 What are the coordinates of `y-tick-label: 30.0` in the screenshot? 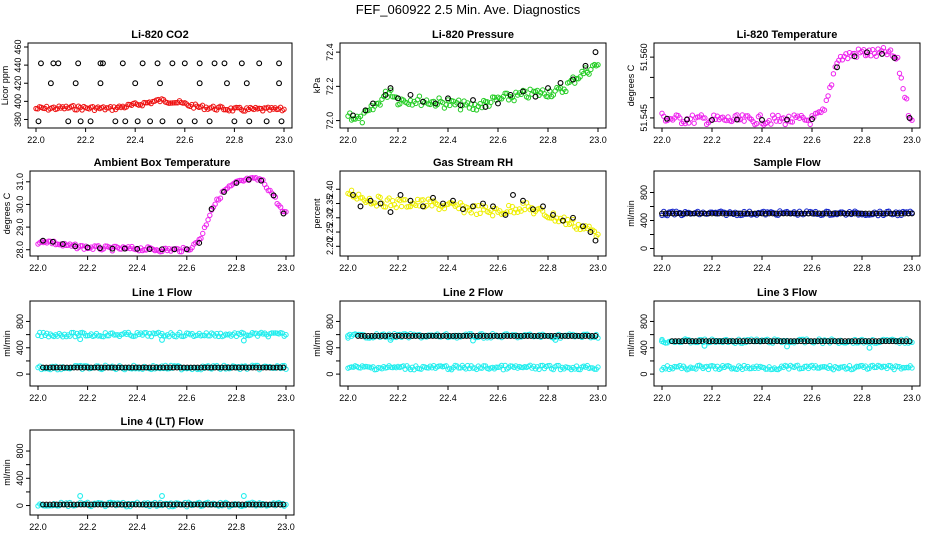 It's located at (20, 205).